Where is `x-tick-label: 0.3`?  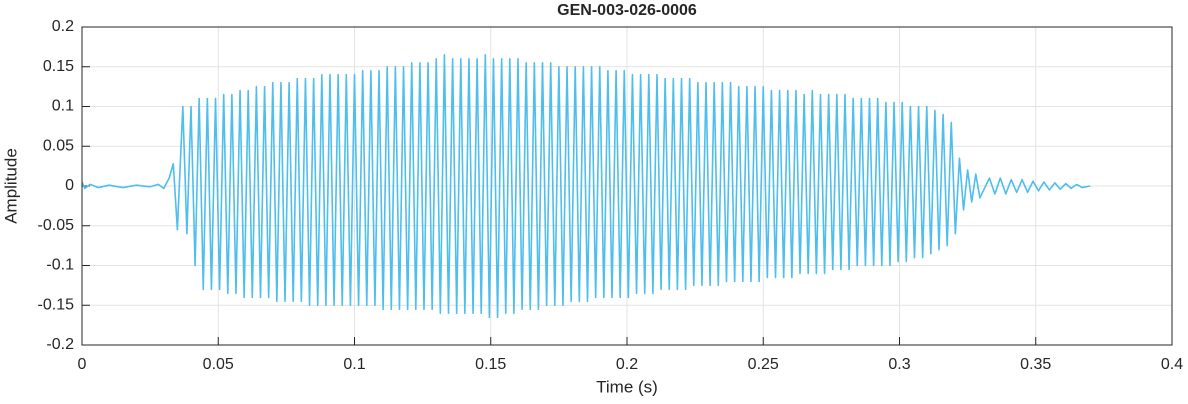
x-tick-label: 0.3 is located at coordinates (899, 364).